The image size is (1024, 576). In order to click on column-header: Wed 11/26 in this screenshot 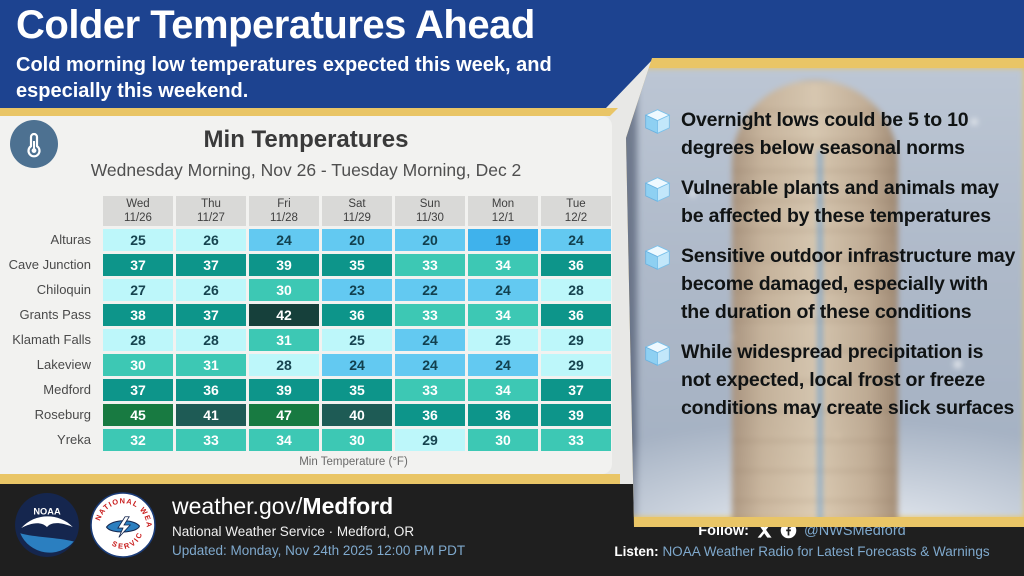, I will do `click(138, 211)`.